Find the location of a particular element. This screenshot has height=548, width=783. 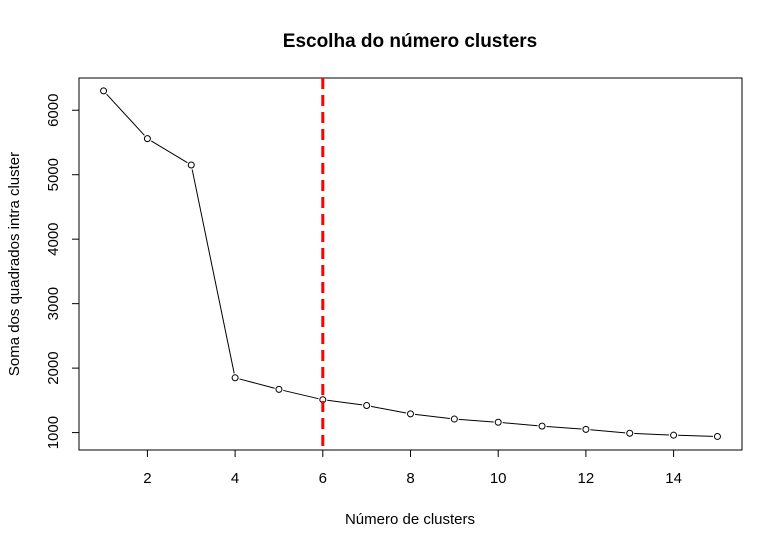

x-tick-label: 8 is located at coordinates (410, 478).